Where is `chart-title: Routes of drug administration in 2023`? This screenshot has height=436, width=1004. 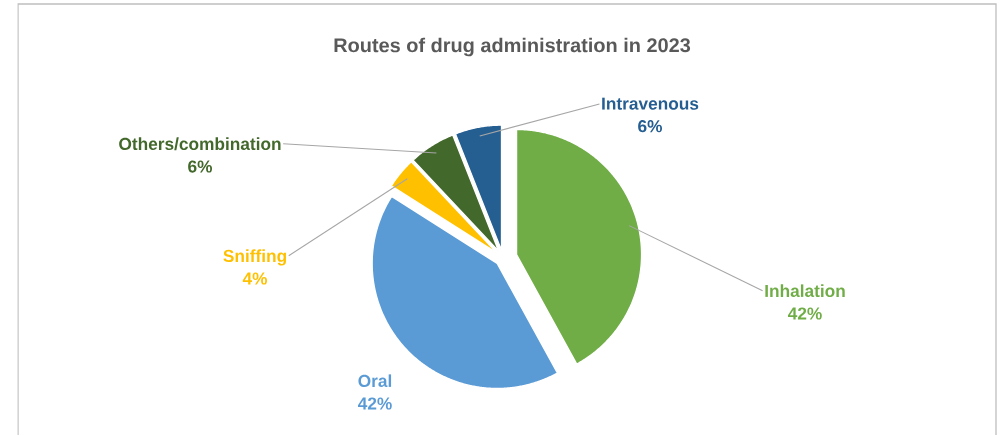
chart-title: Routes of drug administration in 2023 is located at coordinates (512, 47).